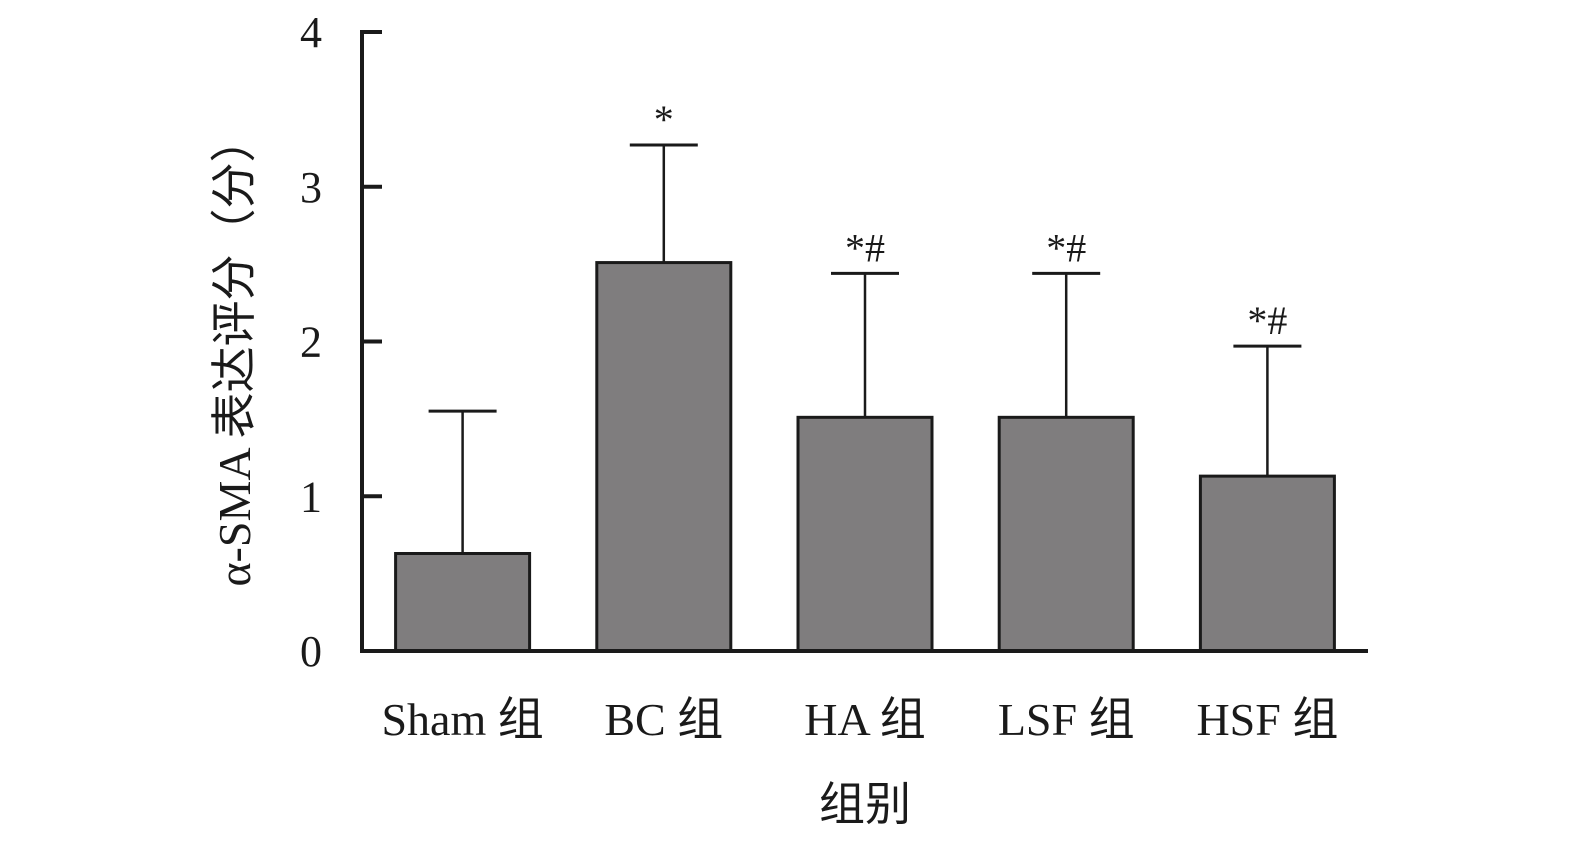  Describe the element at coordinates (311, 496) in the screenshot. I see `y-tick-label-1: 1` at that location.